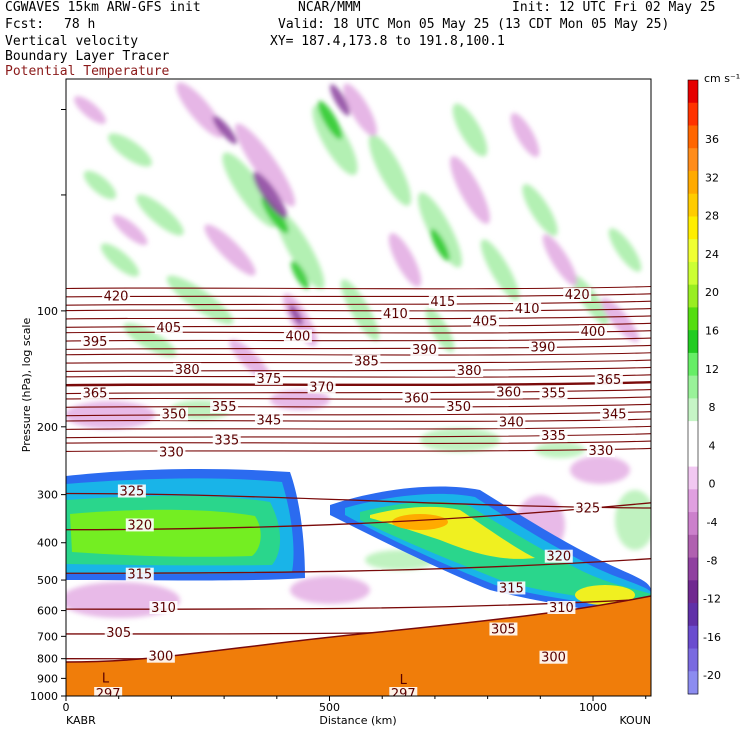 Image resolution: width=740 pixels, height=740 pixels. I want to click on theta-label: 330, so click(601, 451).